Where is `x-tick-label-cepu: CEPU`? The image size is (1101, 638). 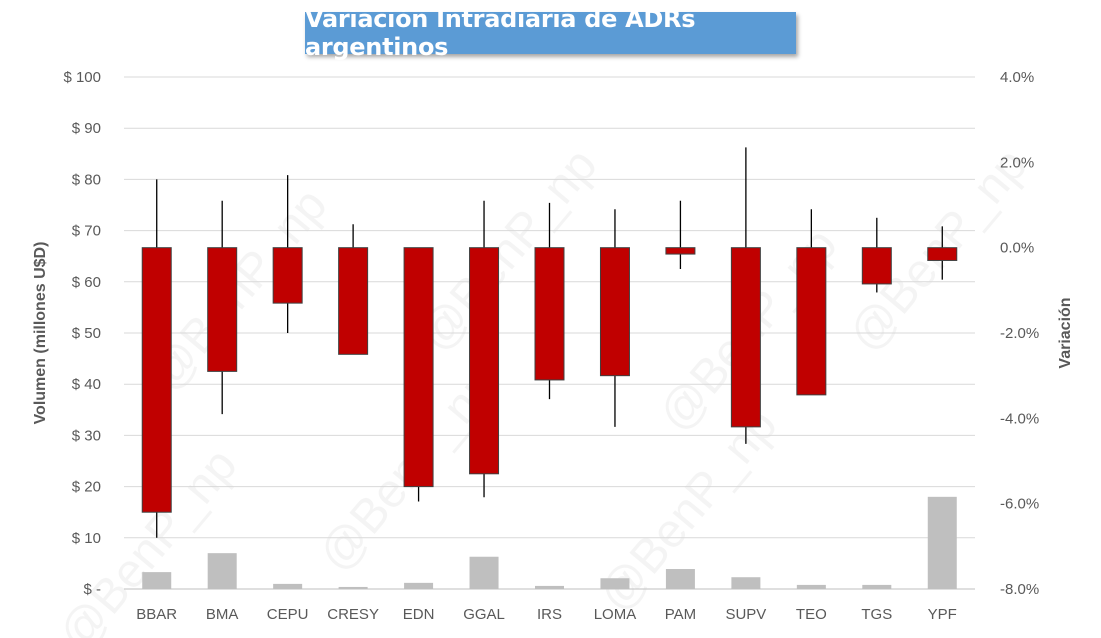 x-tick-label-cepu: CEPU is located at coordinates (288, 614).